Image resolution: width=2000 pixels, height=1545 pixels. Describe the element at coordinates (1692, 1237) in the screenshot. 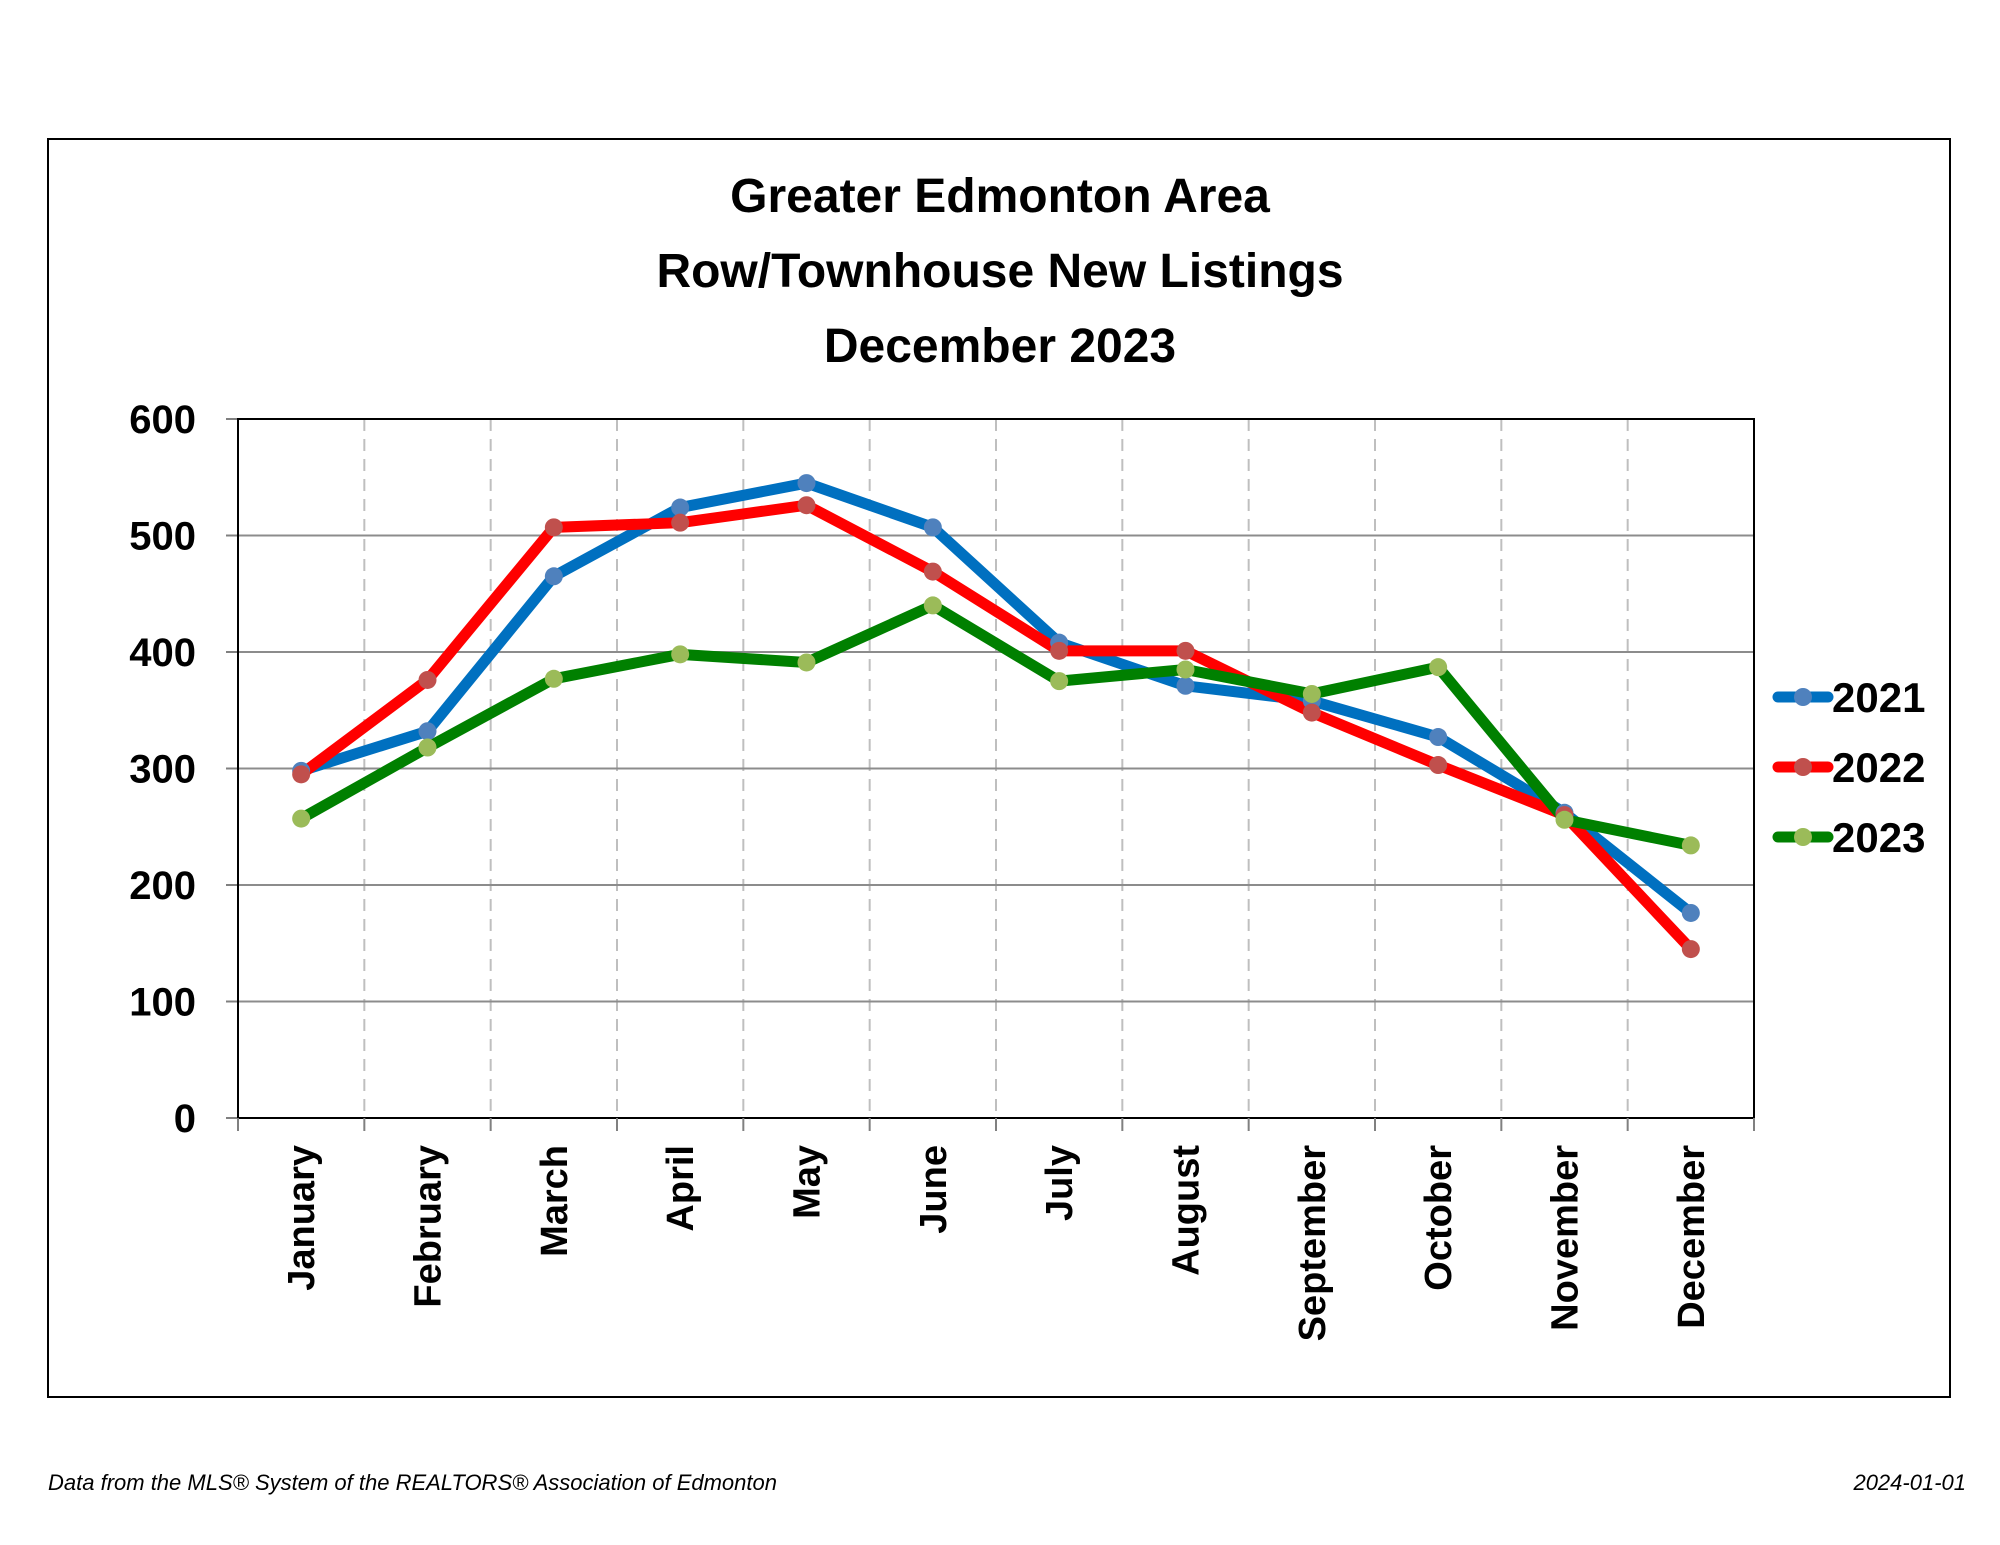

I see `x-tick-label: December` at that location.